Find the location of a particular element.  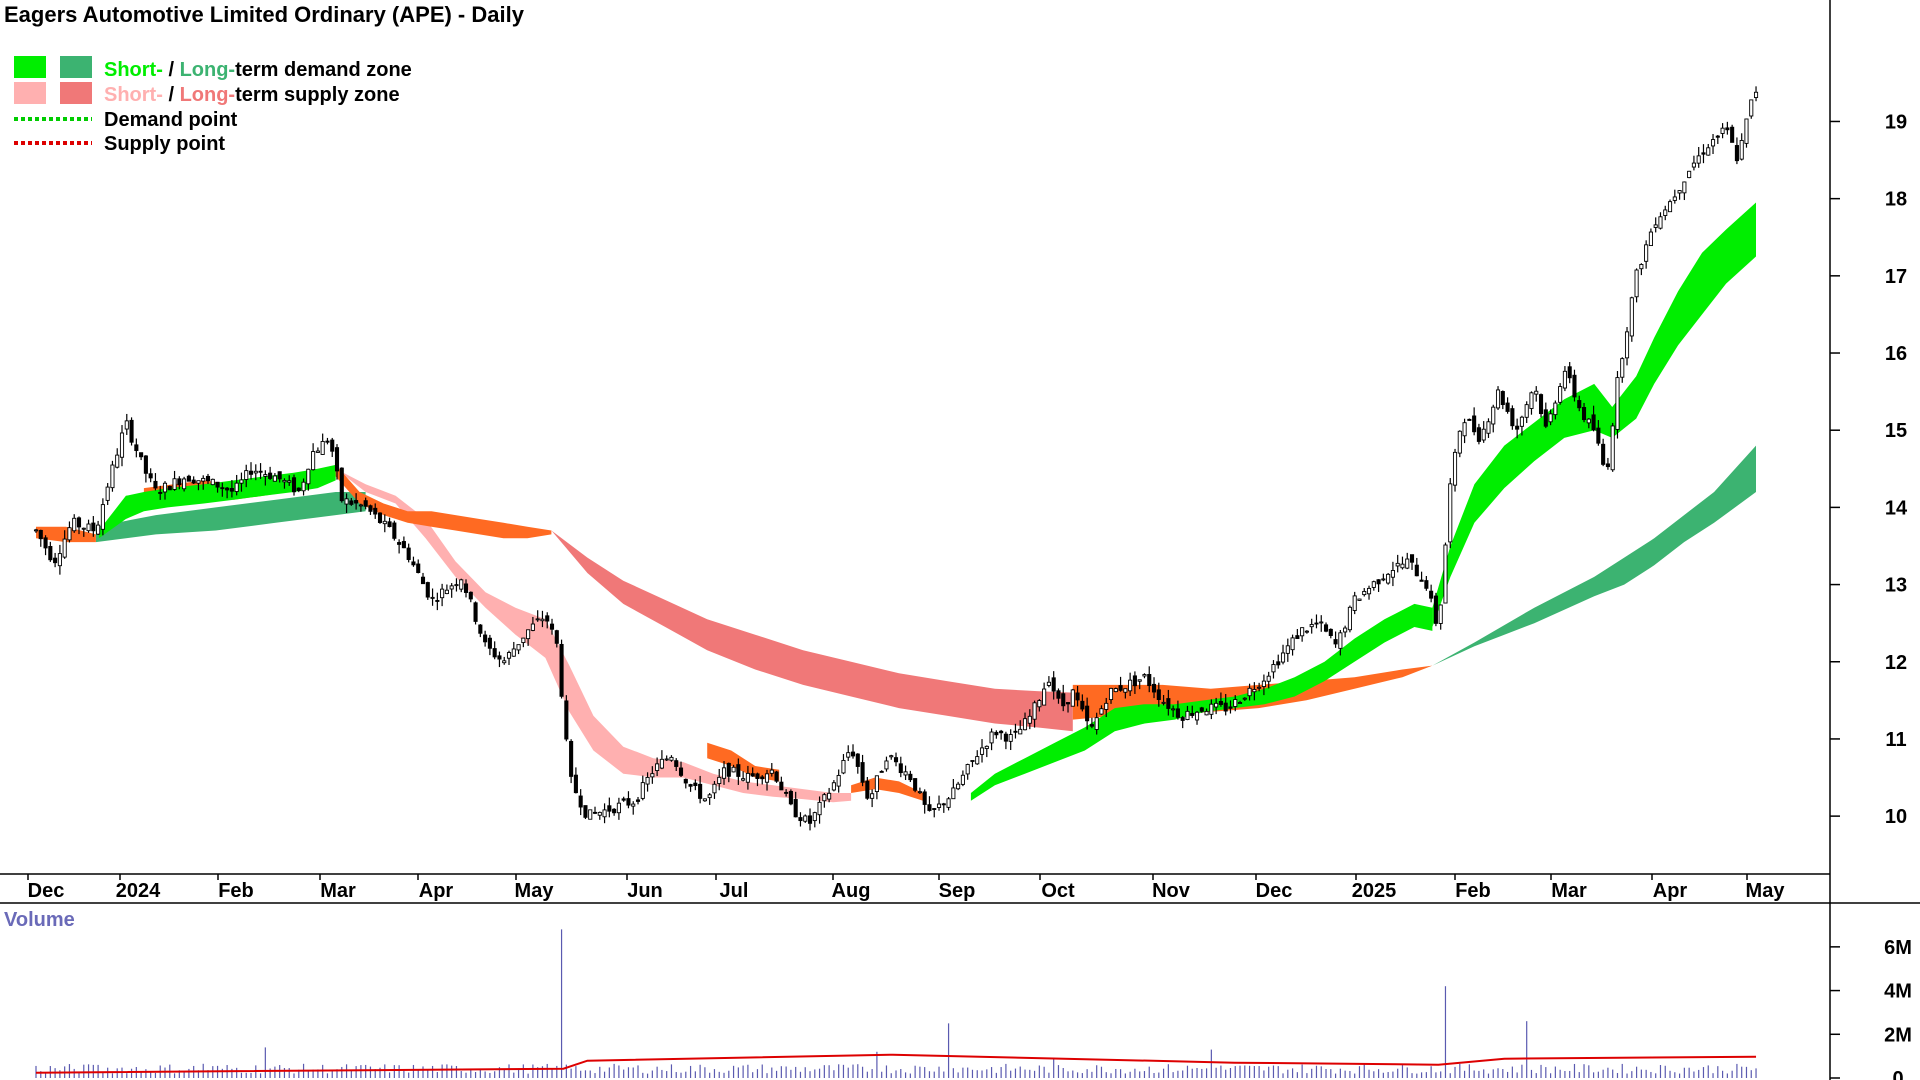

x-tick-label: Nov is located at coordinates (1171, 891).